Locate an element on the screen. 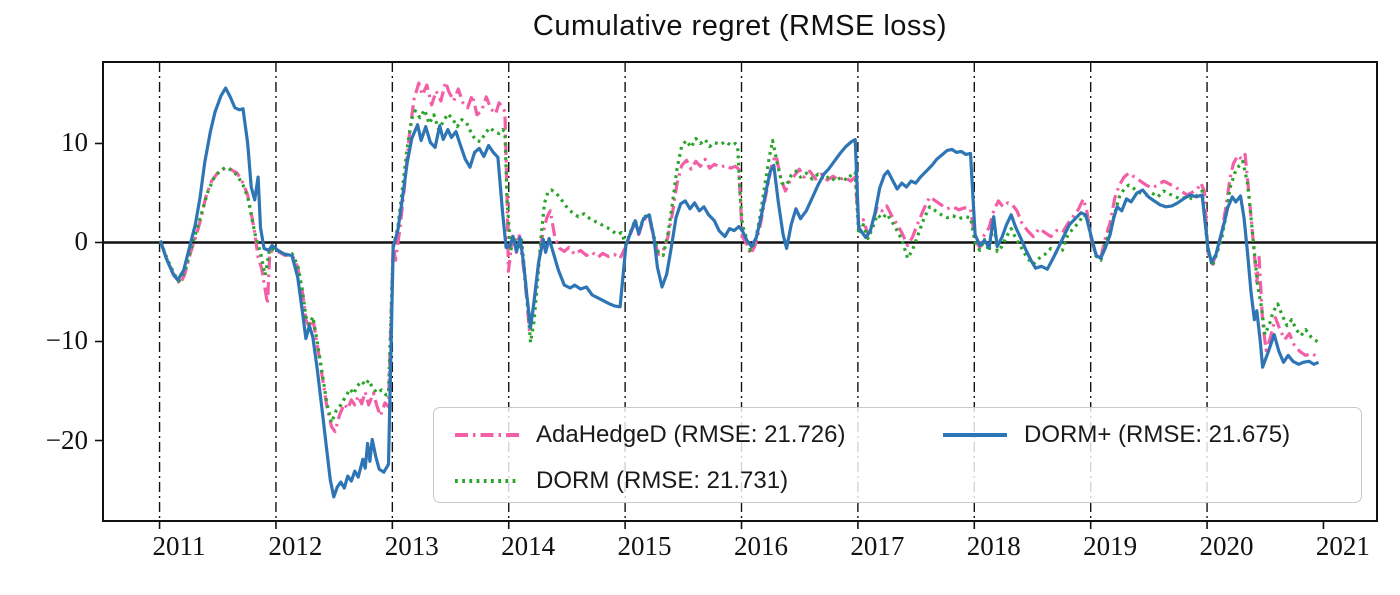 The height and width of the screenshot is (595, 1400). chart-title: Cumulative regret (RMSE loss) is located at coordinates (740, 26).